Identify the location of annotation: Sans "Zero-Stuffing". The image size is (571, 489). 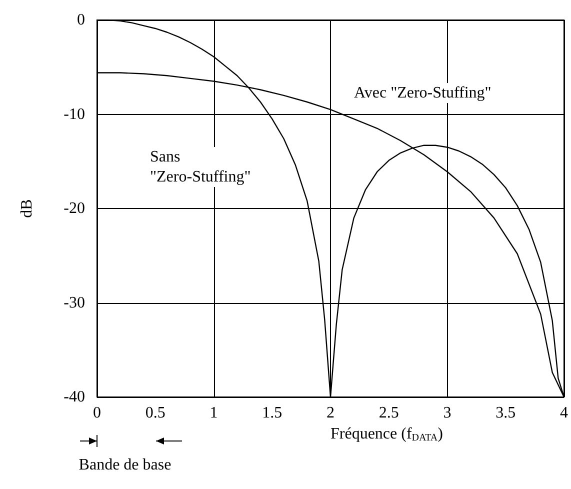
(200, 167).